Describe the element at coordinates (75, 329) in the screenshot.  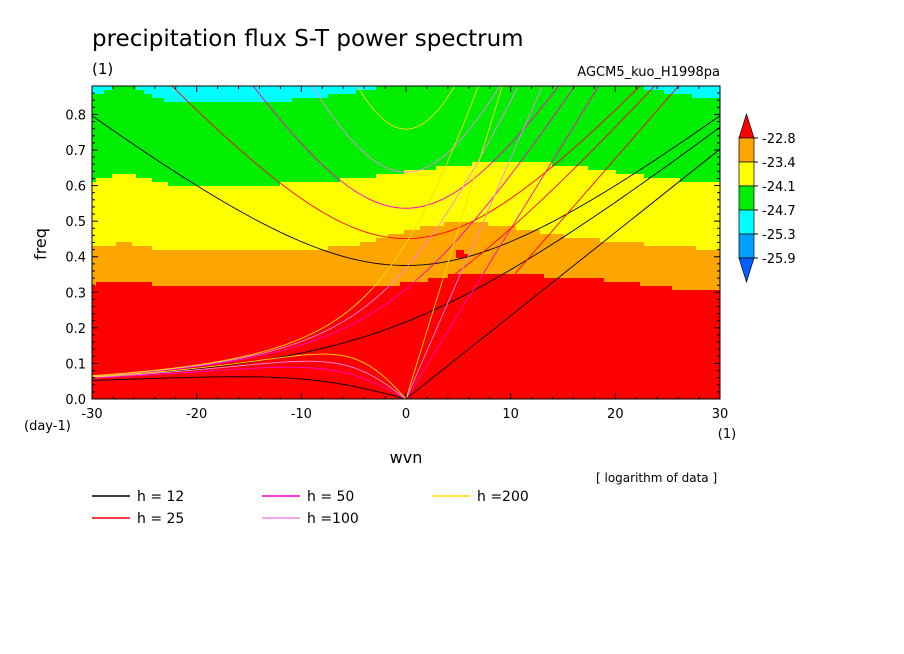
I see `y-tick-label: 0.2` at that location.